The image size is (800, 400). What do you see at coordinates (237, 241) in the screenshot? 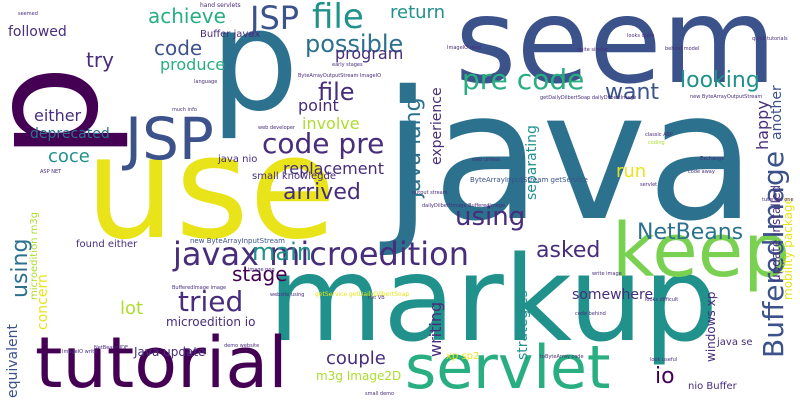
I see `word: new ByteArrayInputStream` at bounding box center [237, 241].